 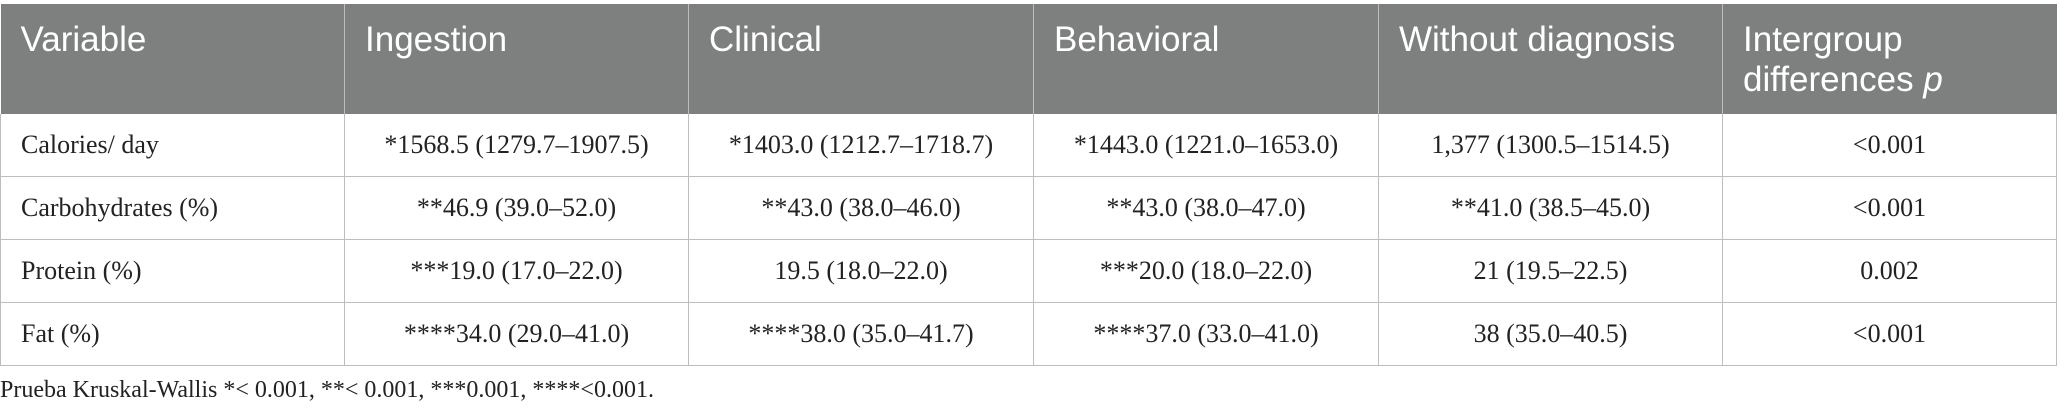 I want to click on cell-ingestion: ****34.0 (29.0–41.0), so click(x=516, y=334).